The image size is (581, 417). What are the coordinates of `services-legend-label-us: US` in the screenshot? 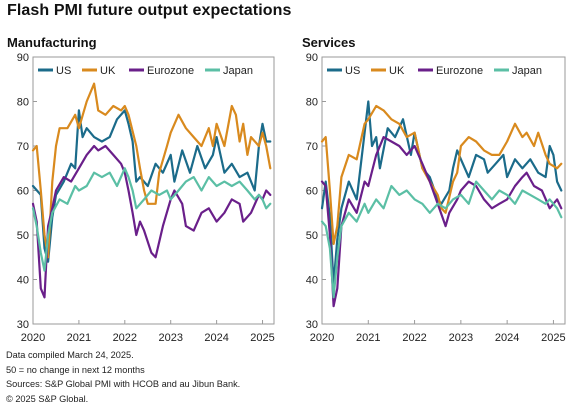 It's located at (352, 71).